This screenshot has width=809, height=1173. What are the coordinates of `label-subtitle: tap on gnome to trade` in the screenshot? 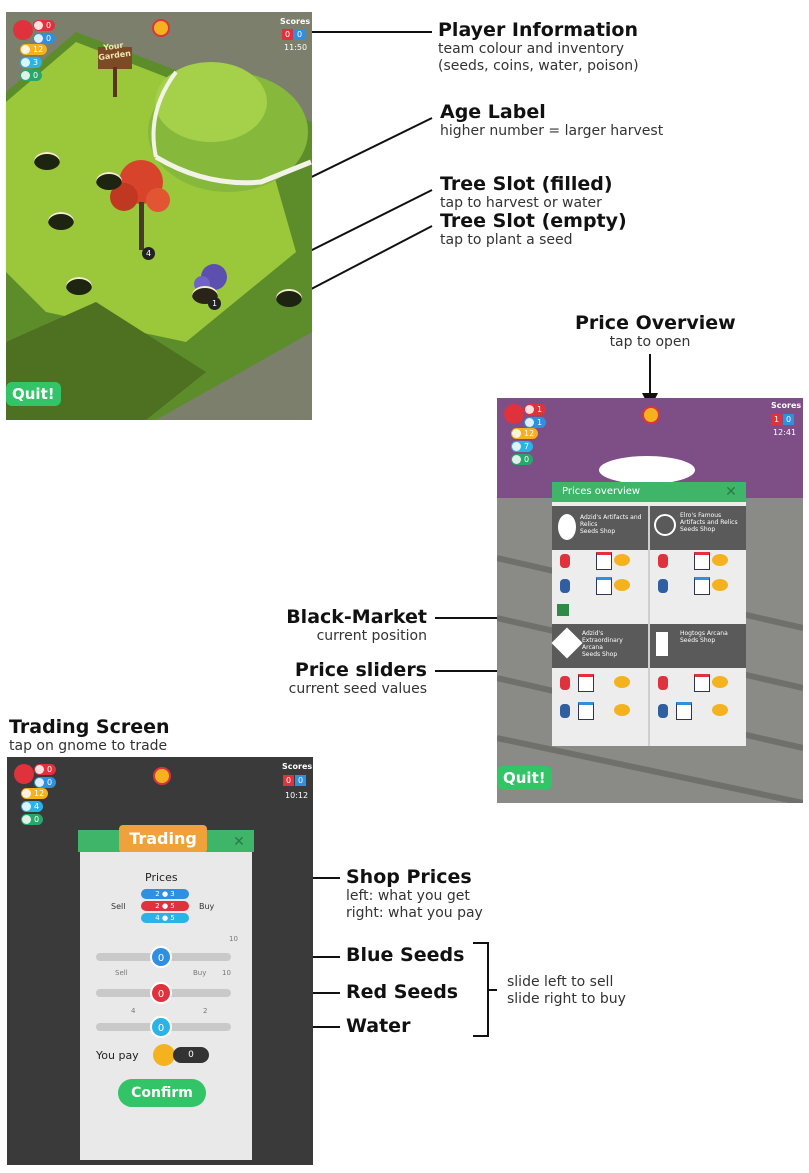 It's located at (88, 746).